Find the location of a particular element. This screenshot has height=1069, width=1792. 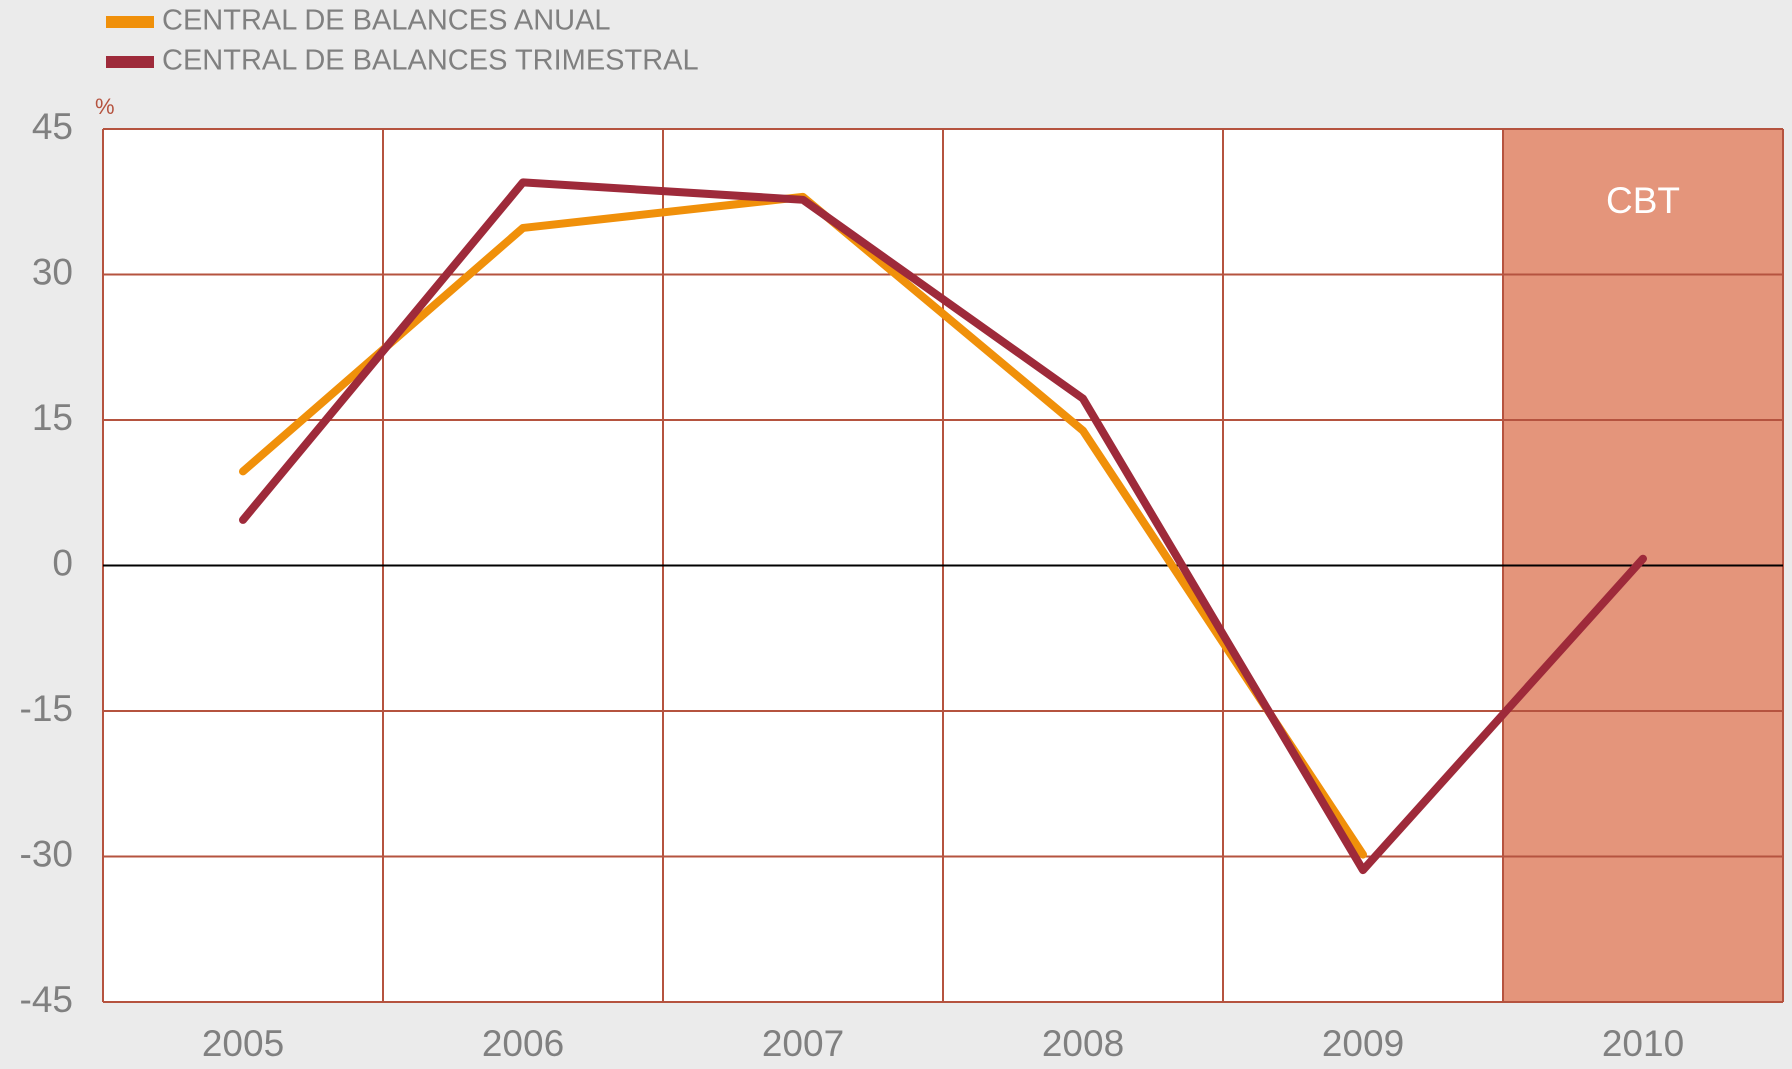

shaded-region-label: CBT is located at coordinates (1643, 200).